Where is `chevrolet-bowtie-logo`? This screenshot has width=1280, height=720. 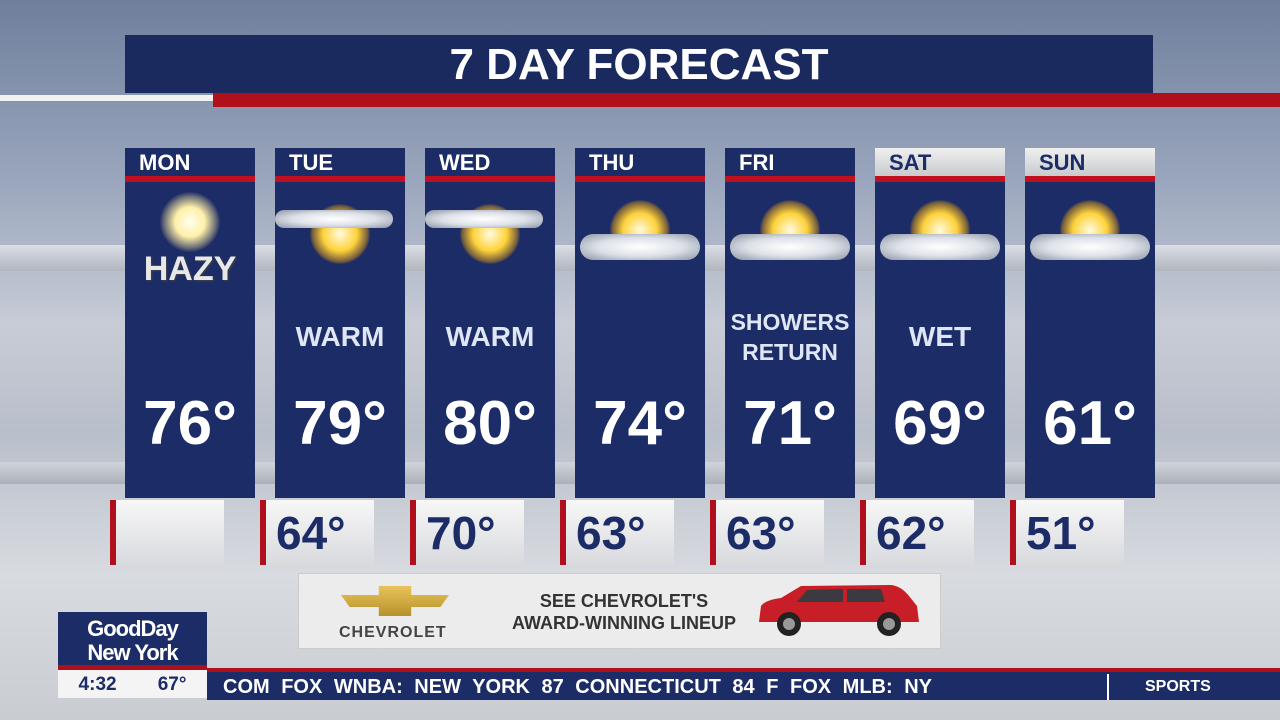
chevrolet-bowtie-logo is located at coordinates (395, 601).